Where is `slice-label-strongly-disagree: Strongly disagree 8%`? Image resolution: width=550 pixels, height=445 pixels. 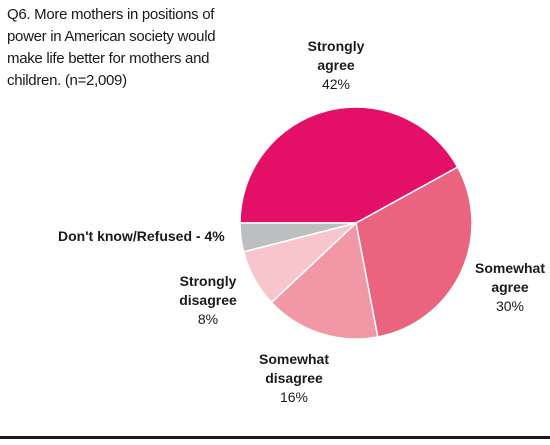 slice-label-strongly-disagree: Strongly disagree 8% is located at coordinates (208, 300).